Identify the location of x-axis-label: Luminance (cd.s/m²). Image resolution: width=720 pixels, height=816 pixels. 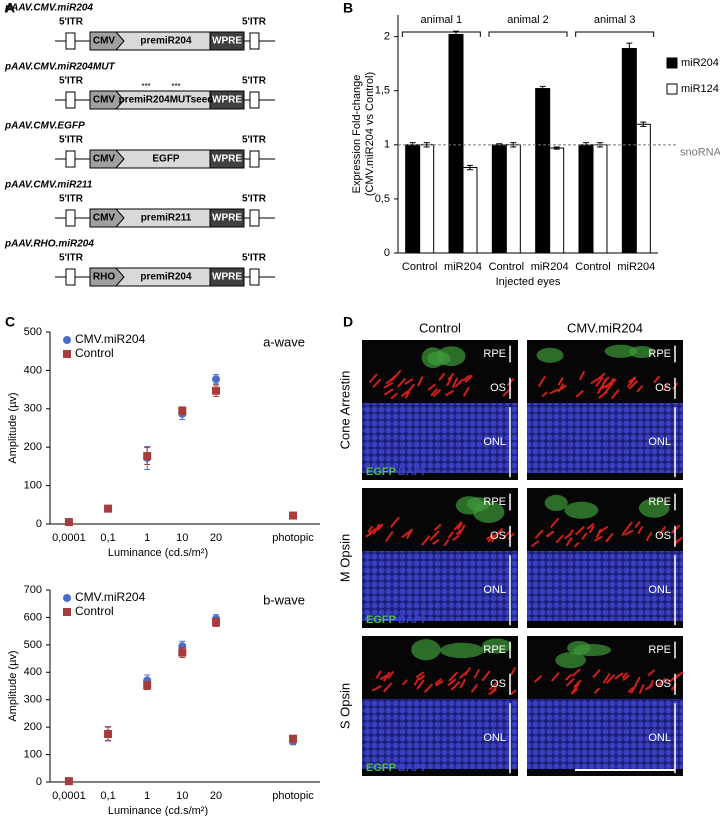
(158, 553).